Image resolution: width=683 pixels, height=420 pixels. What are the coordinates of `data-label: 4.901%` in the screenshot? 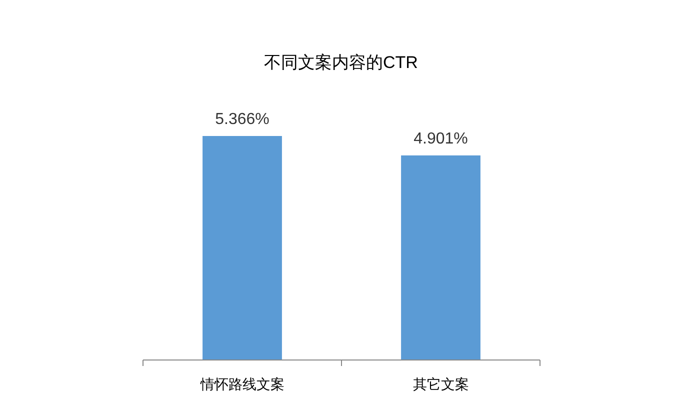 It's located at (441, 139).